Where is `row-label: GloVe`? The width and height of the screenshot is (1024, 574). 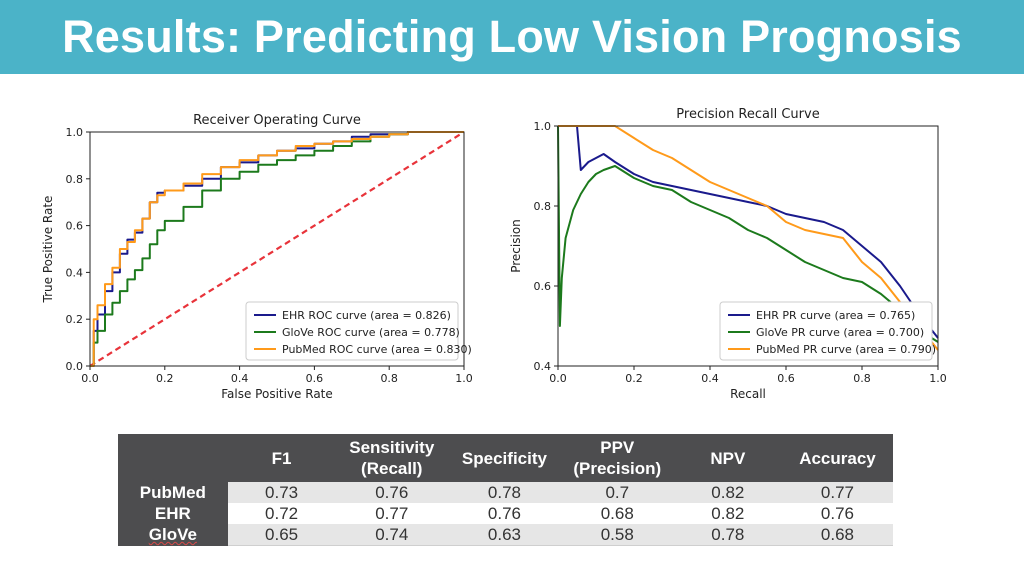 row-label: GloVe is located at coordinates (173, 535).